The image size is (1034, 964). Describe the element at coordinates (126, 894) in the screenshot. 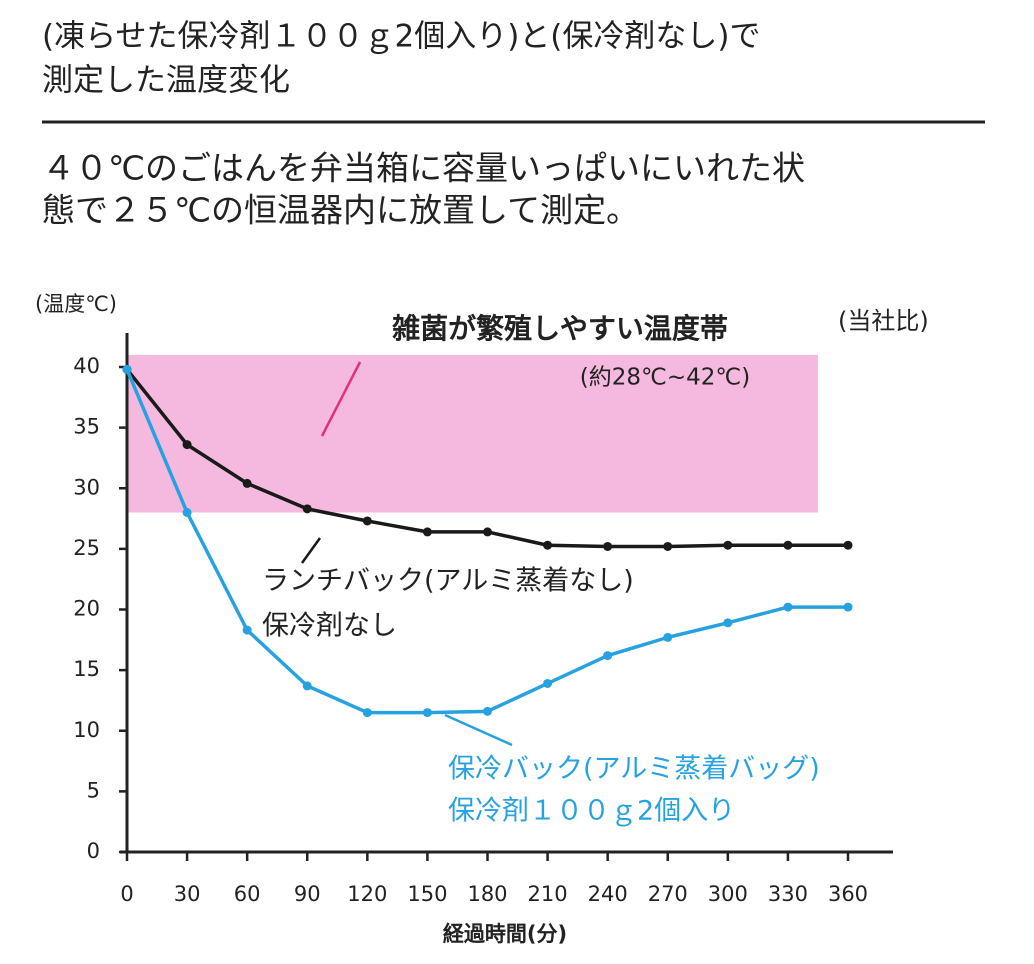

I see `x-tick-label: 0` at that location.